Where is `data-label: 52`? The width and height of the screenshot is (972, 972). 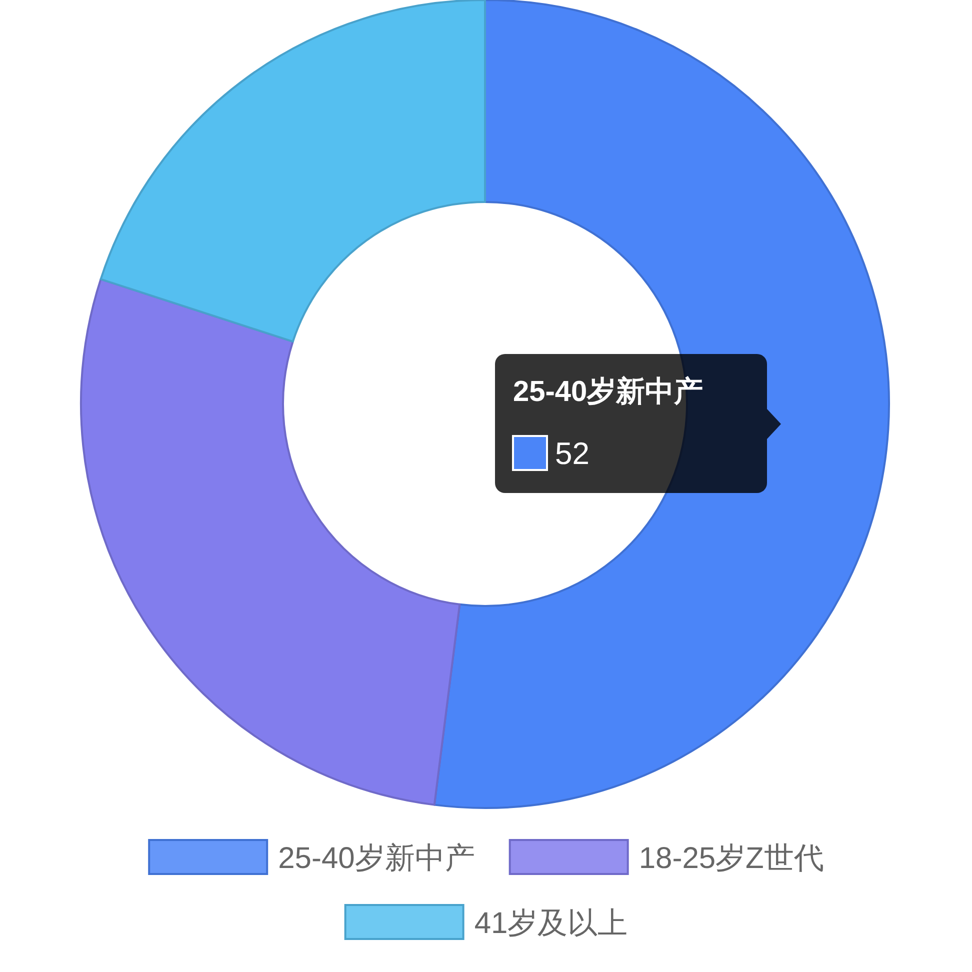
data-label: 52 is located at coordinates (572, 453).